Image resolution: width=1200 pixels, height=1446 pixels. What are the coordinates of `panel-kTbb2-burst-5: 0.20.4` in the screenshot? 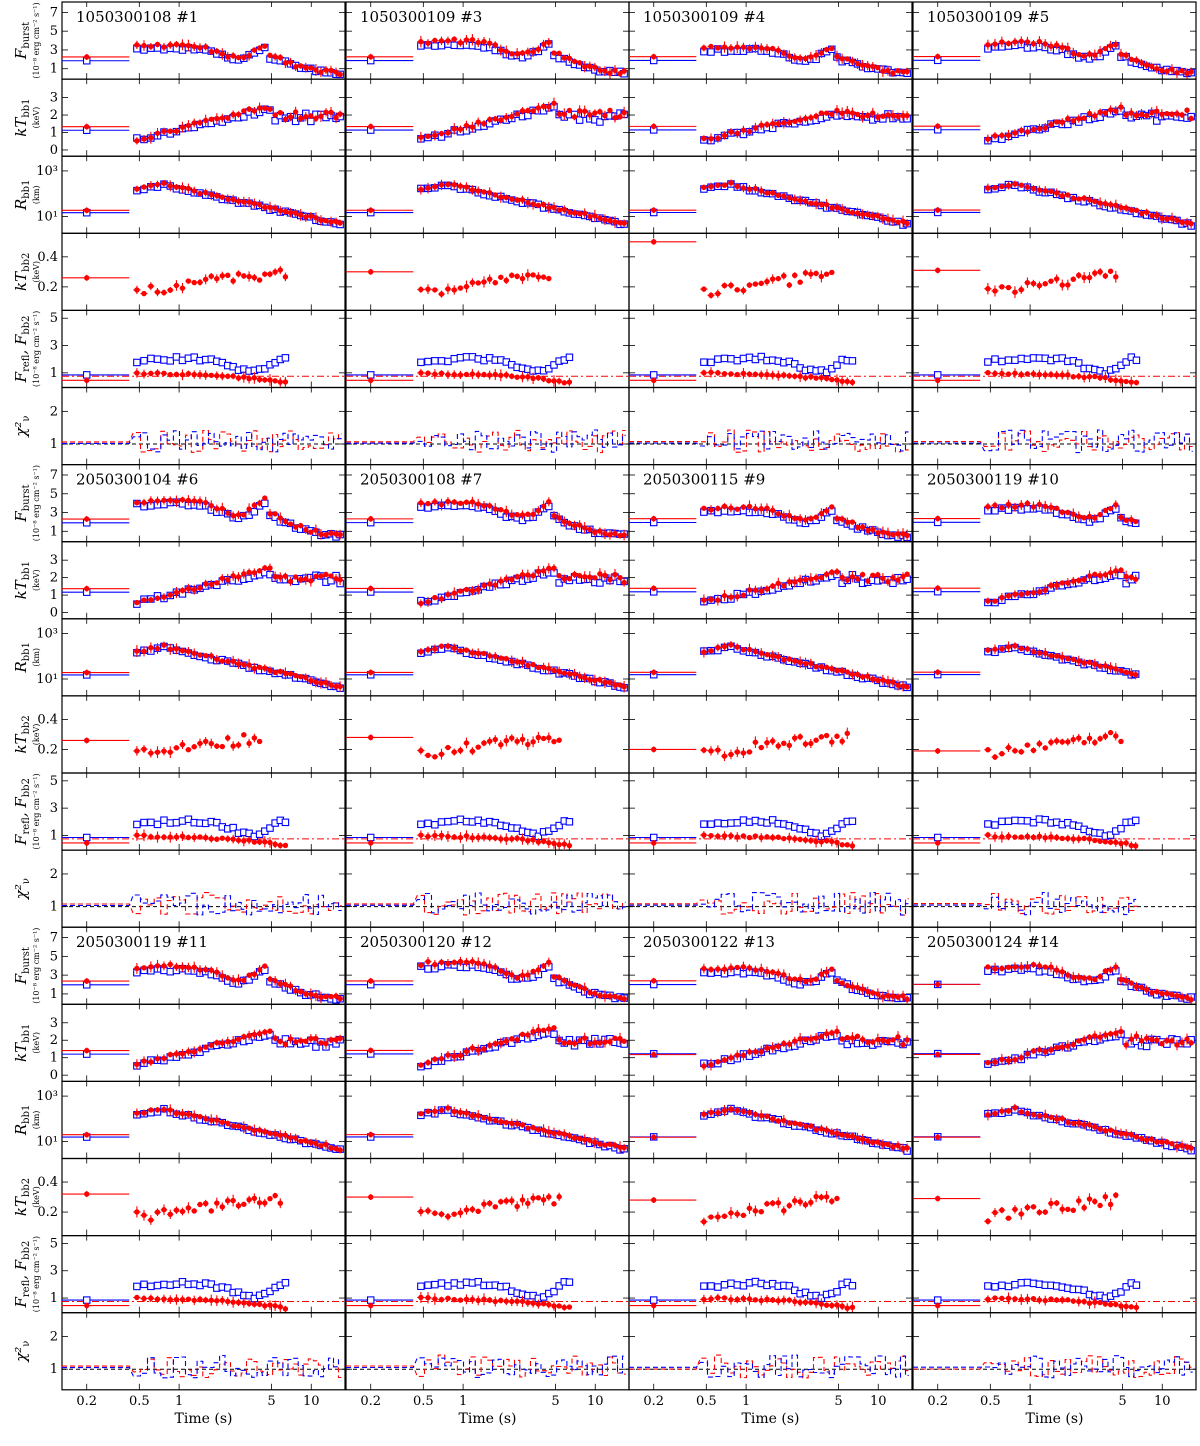 It's located at (191, 734).